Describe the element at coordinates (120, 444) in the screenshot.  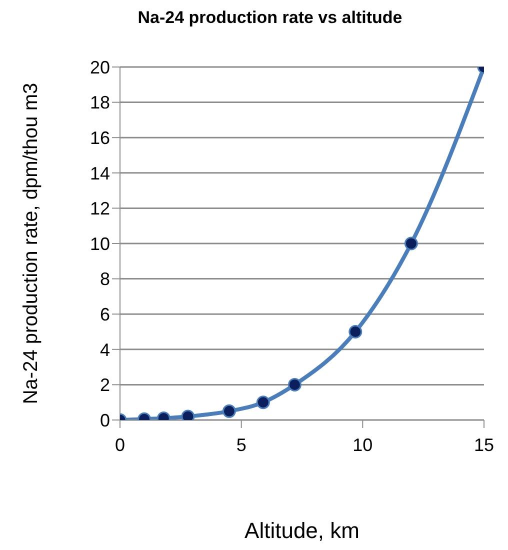
I see `x-tick-label: 0` at that location.